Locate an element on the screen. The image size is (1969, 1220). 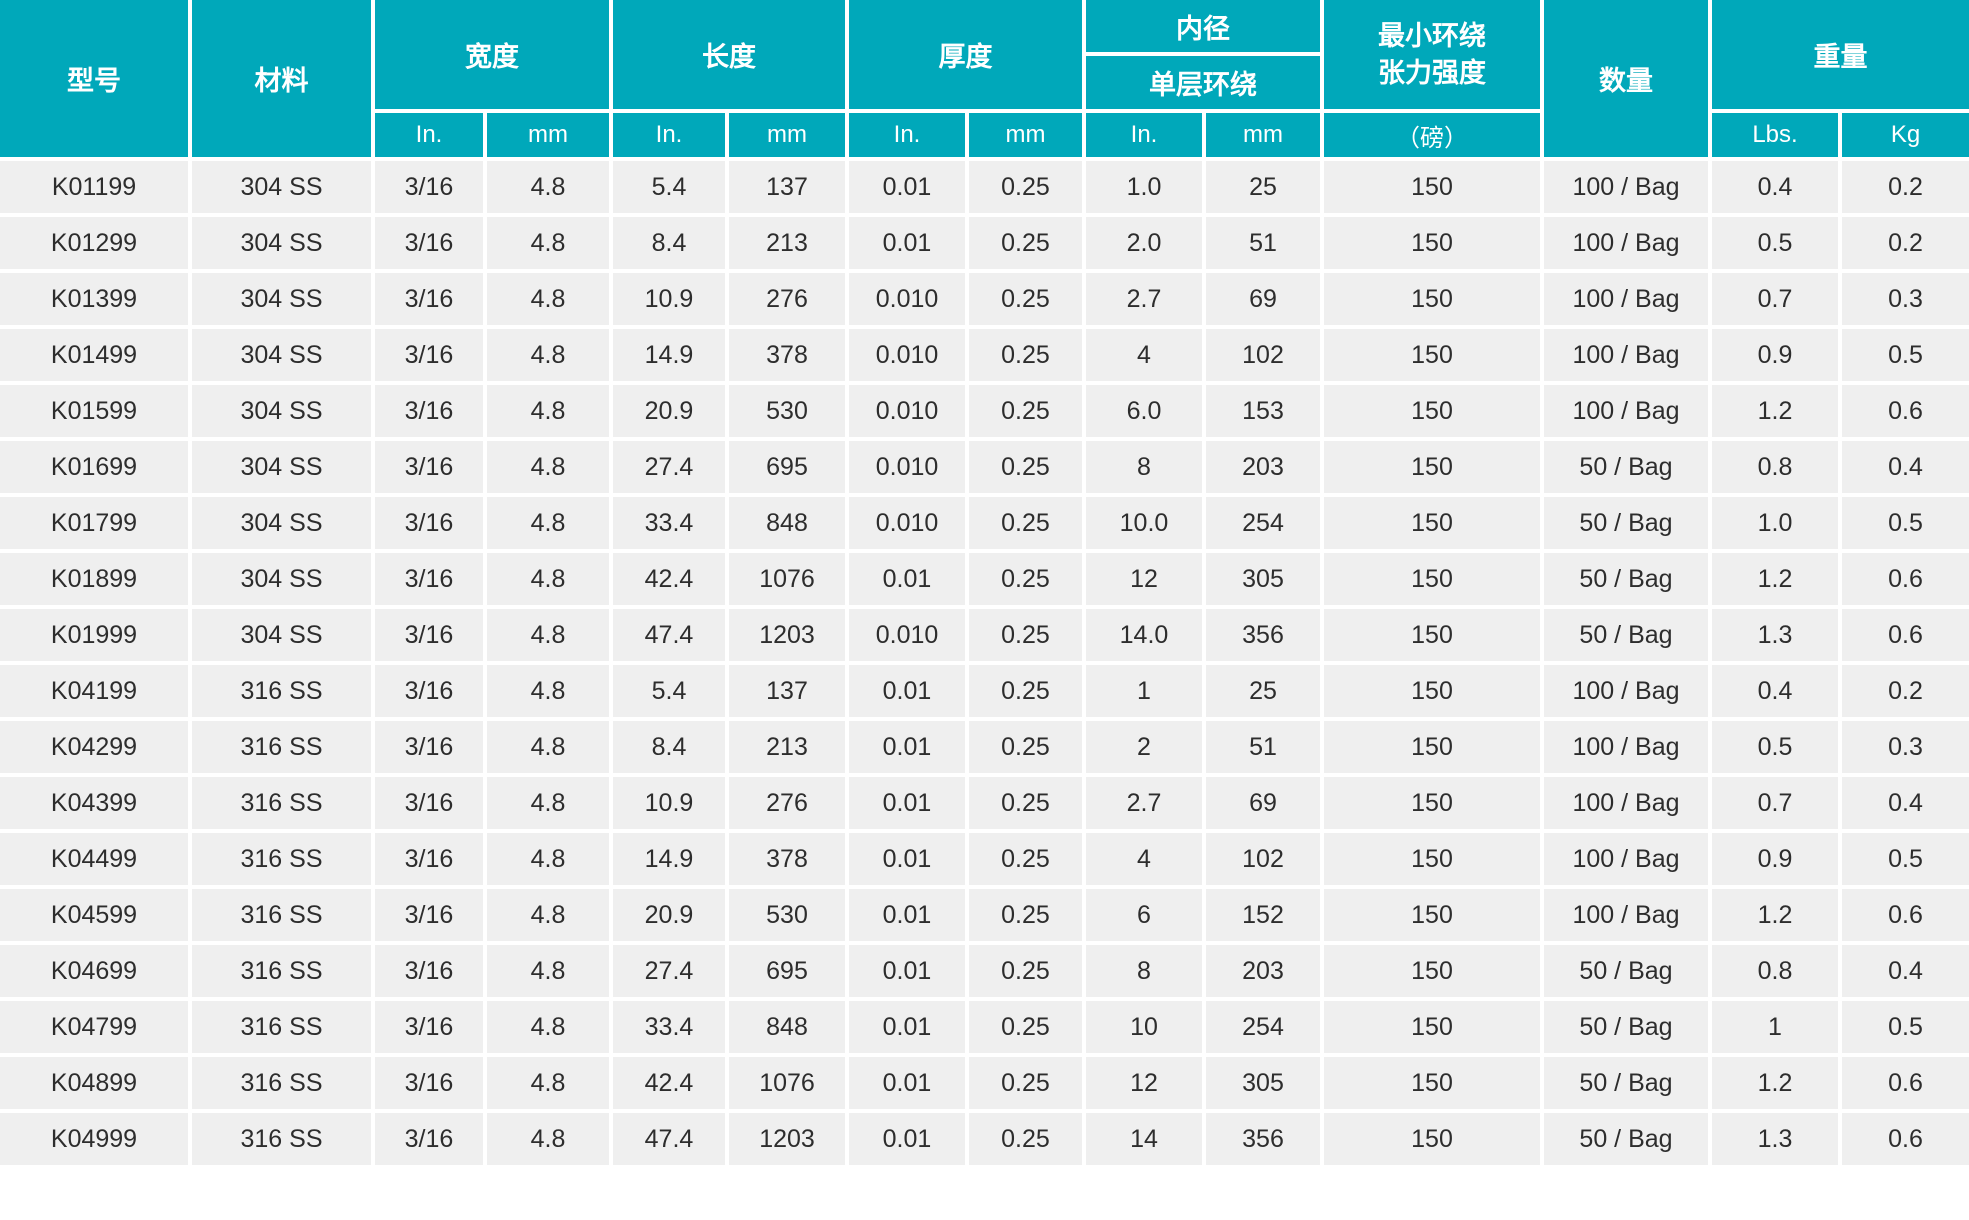
cell-model: K04299 is located at coordinates (94, 747).